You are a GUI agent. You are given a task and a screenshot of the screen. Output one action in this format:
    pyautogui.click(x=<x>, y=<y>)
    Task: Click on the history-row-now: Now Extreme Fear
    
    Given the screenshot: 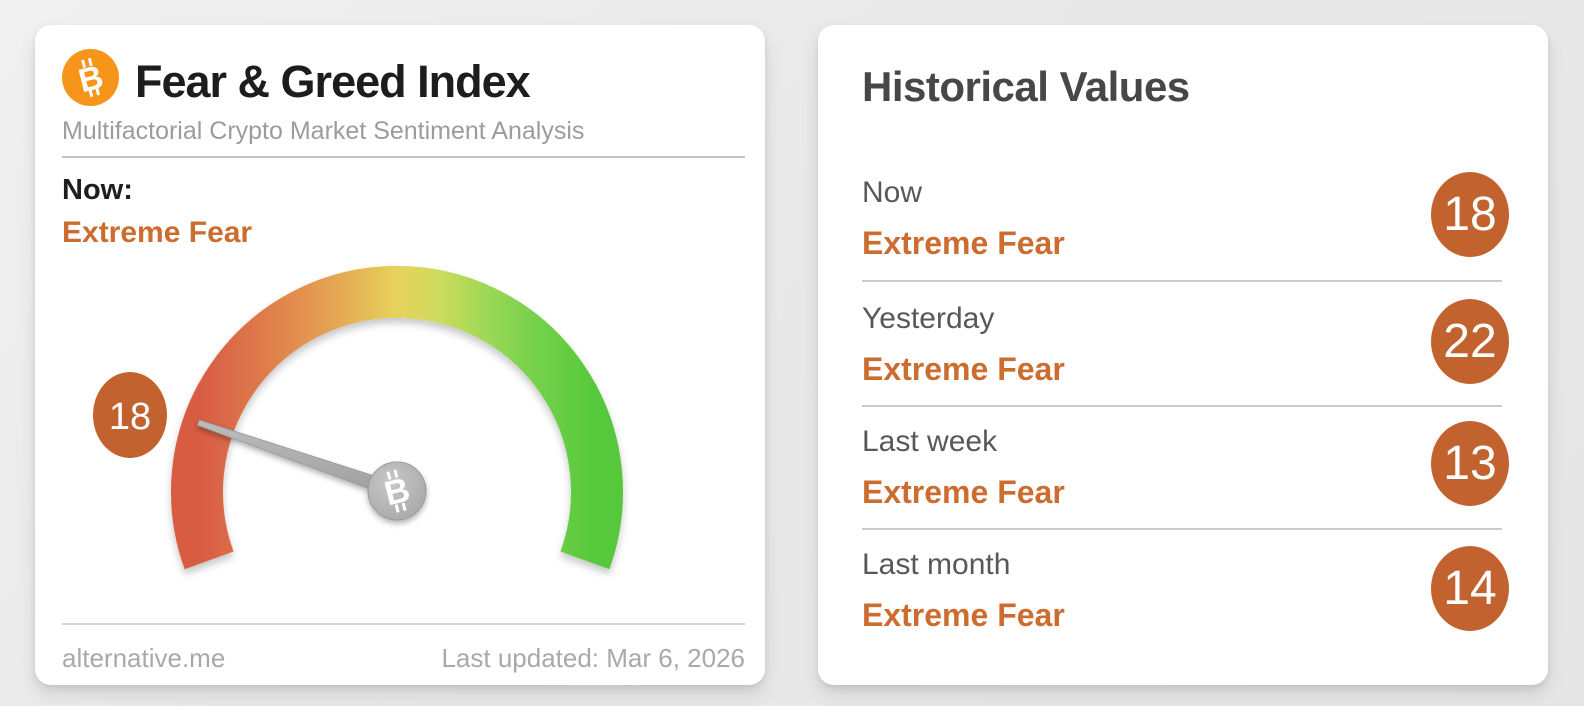 What is the action you would take?
    pyautogui.click(x=1139, y=219)
    